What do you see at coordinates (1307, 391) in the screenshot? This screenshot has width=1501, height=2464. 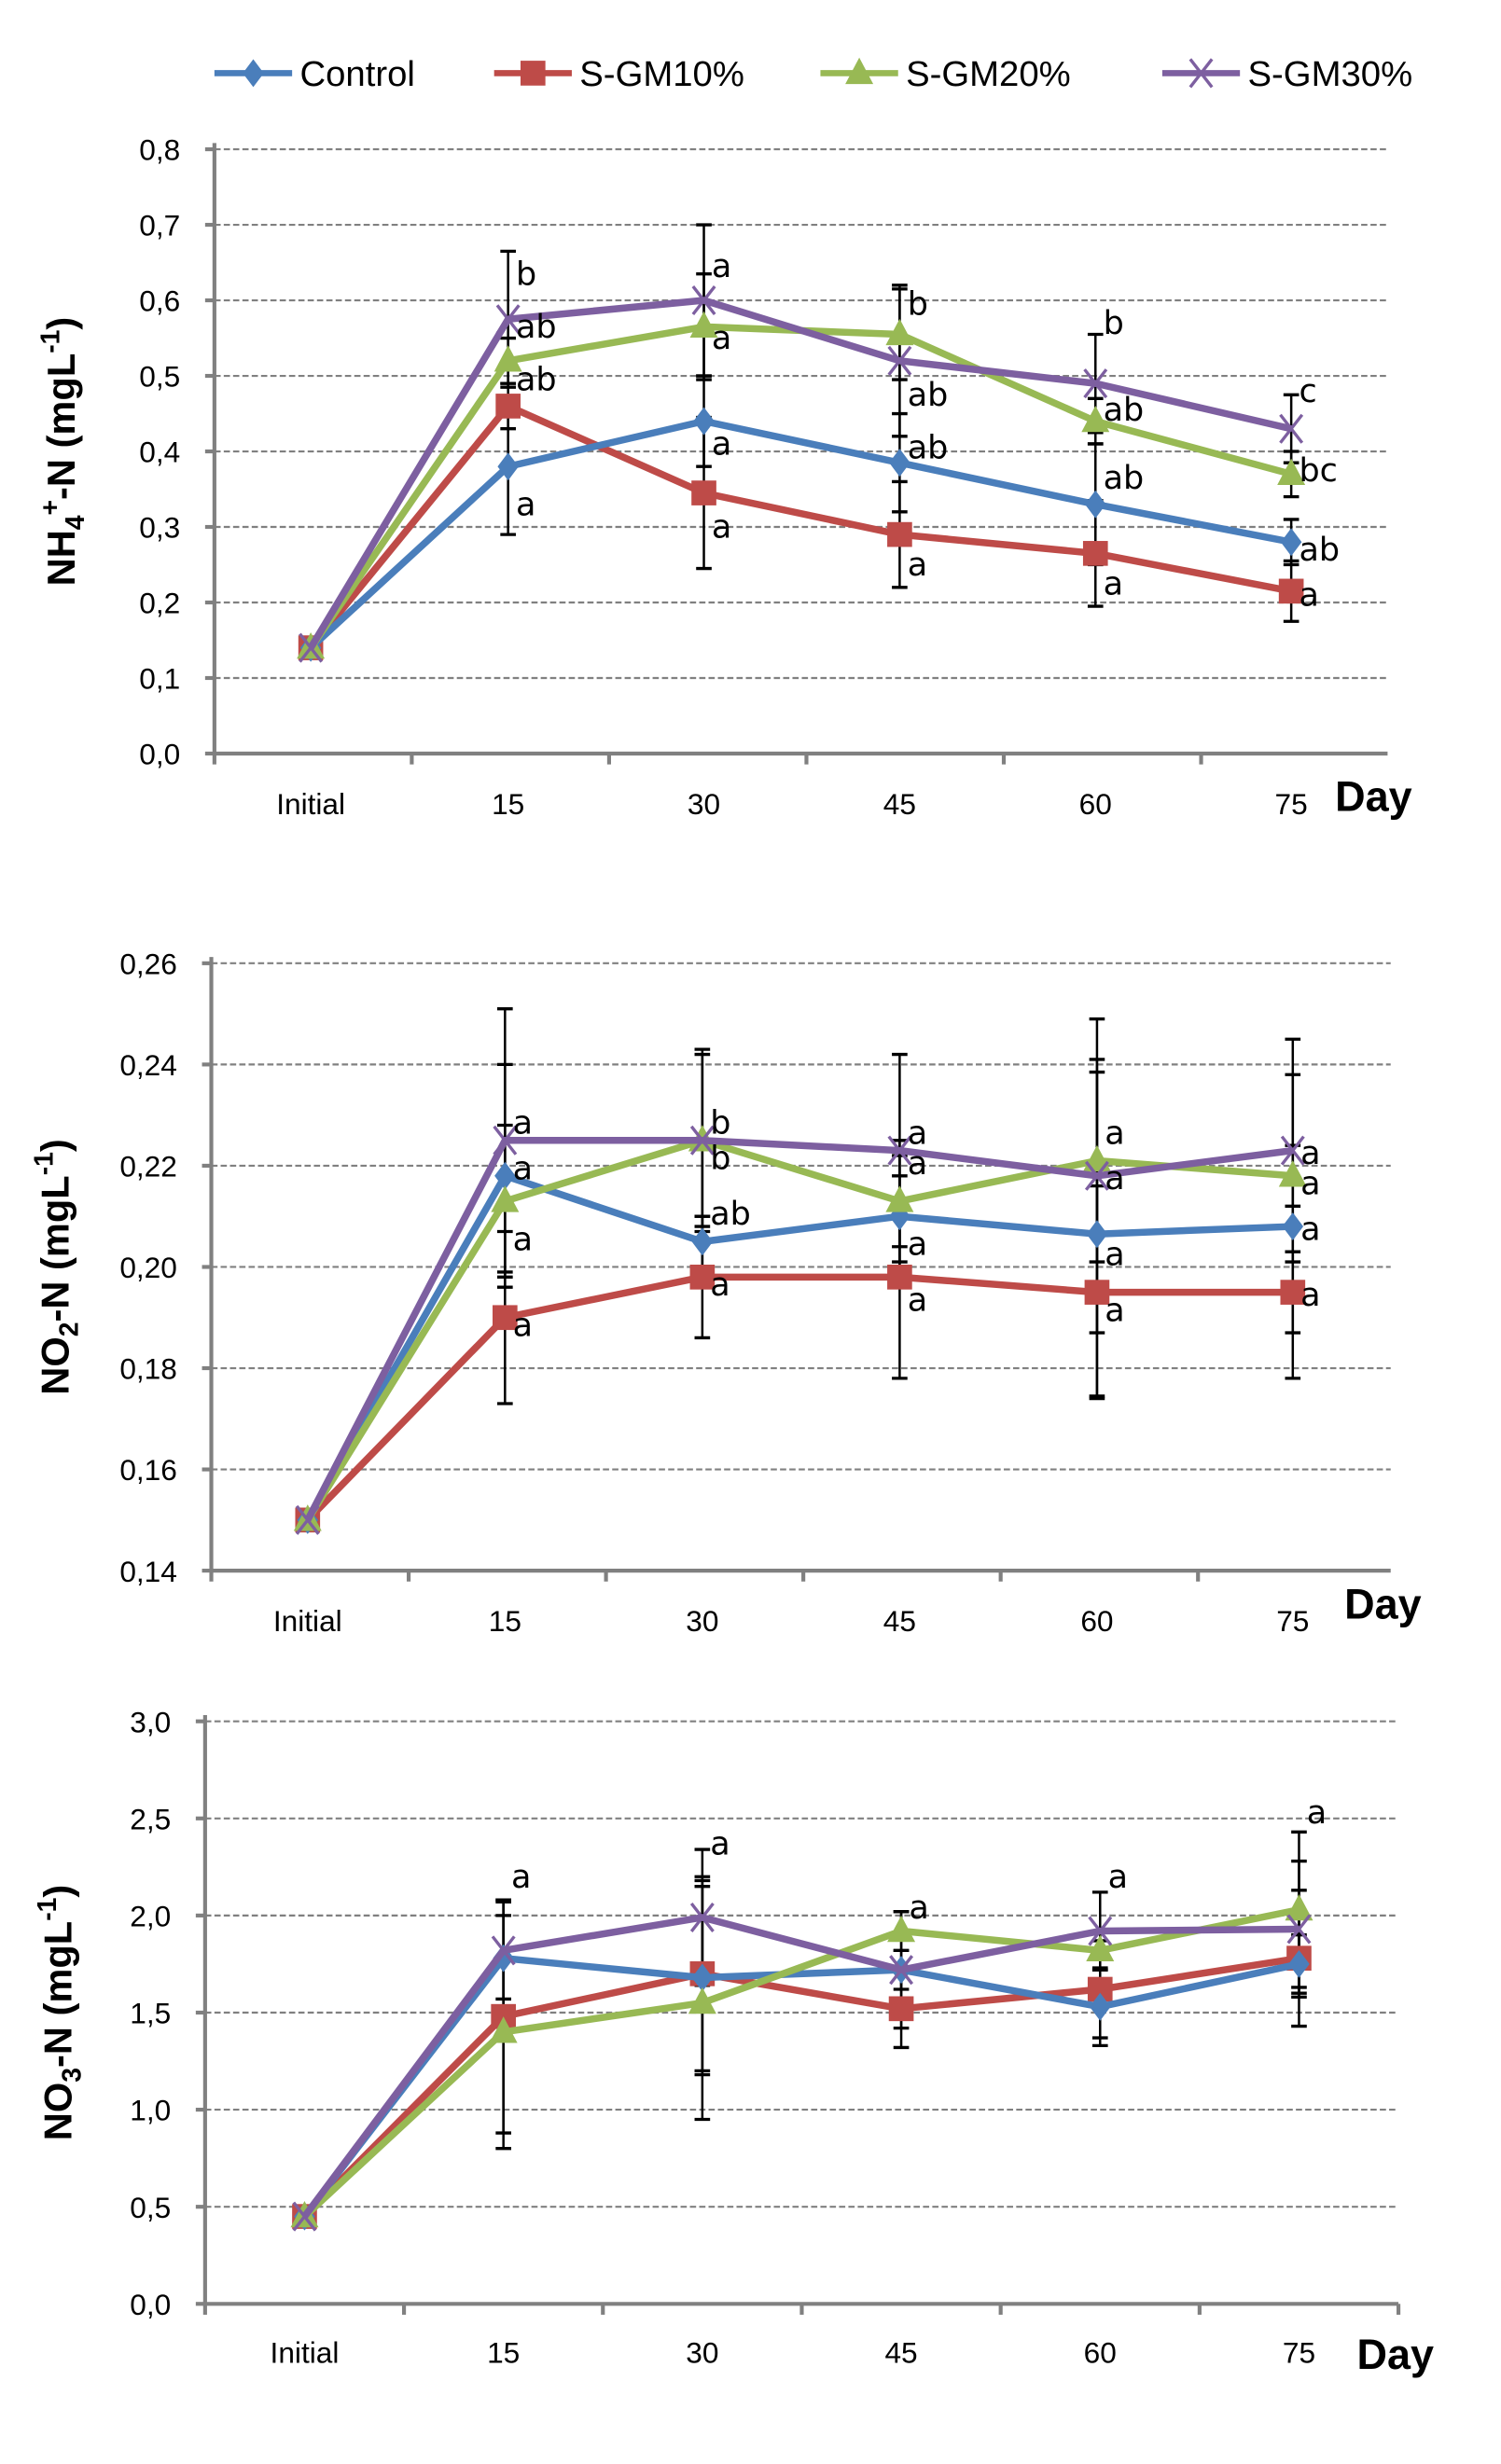 I see `significance-label: c` at bounding box center [1307, 391].